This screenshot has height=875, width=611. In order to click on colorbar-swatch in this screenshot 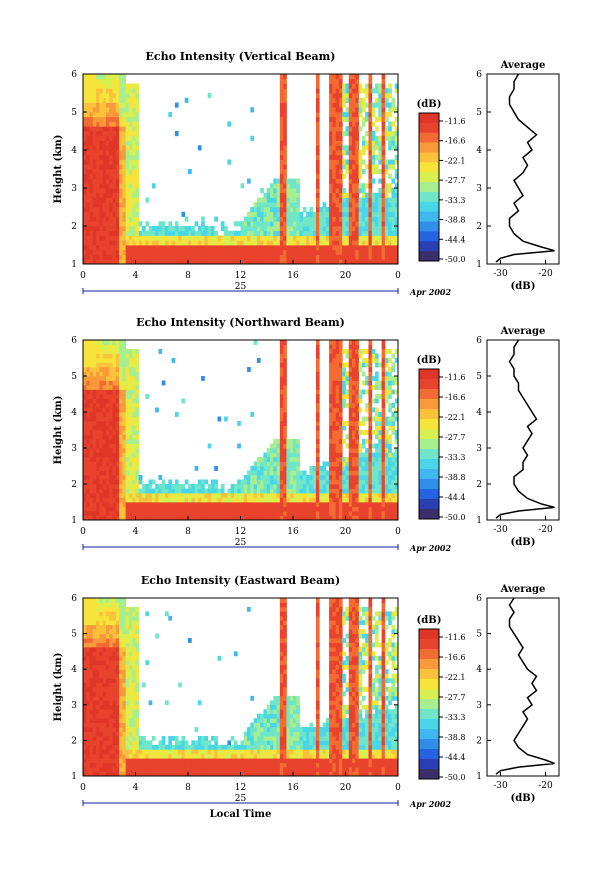, I will do `click(429, 167)`.